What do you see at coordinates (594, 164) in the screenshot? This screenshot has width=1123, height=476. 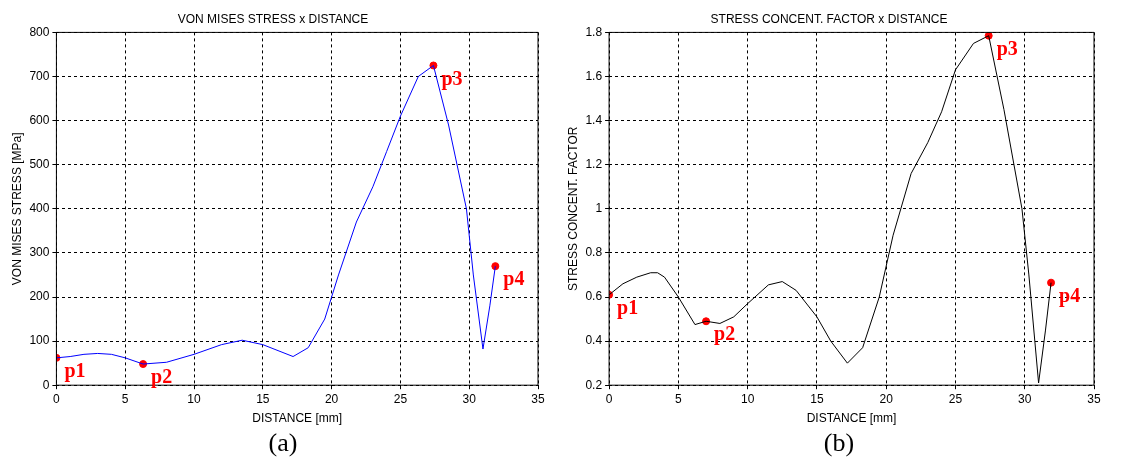 I see `y-tick-label: 1.2` at bounding box center [594, 164].